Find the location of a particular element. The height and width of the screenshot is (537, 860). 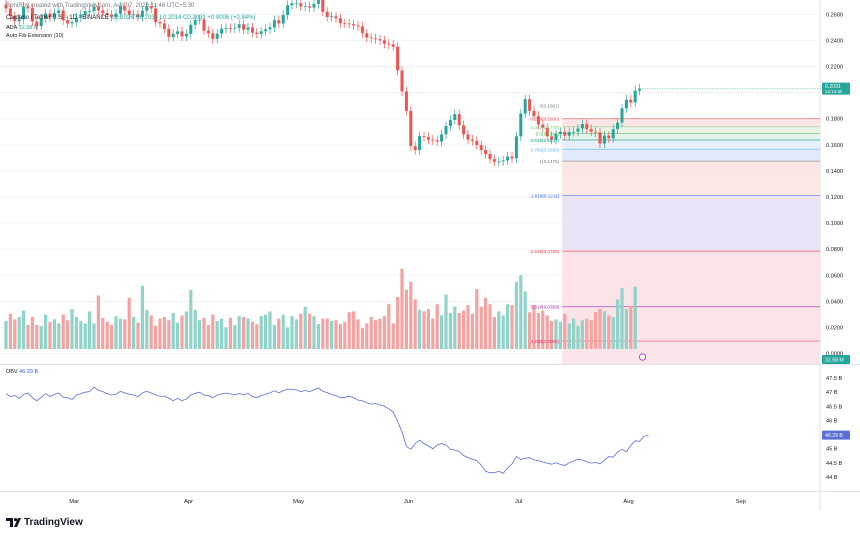

fib-level-label: 0.5(0.1688) is located at coordinates (548, 133).